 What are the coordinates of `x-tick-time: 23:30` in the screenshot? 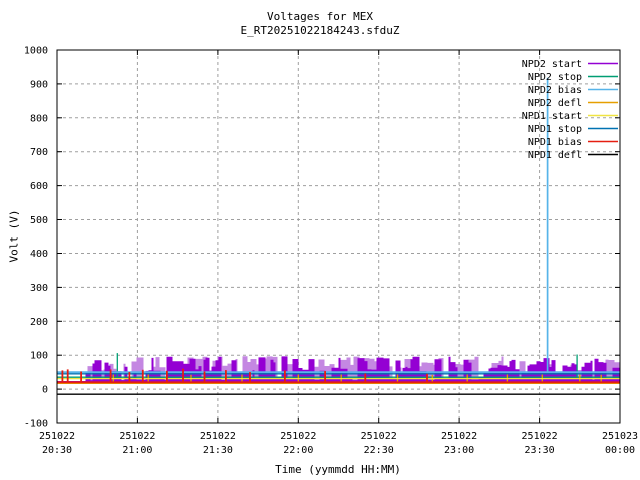 It's located at (540, 450).